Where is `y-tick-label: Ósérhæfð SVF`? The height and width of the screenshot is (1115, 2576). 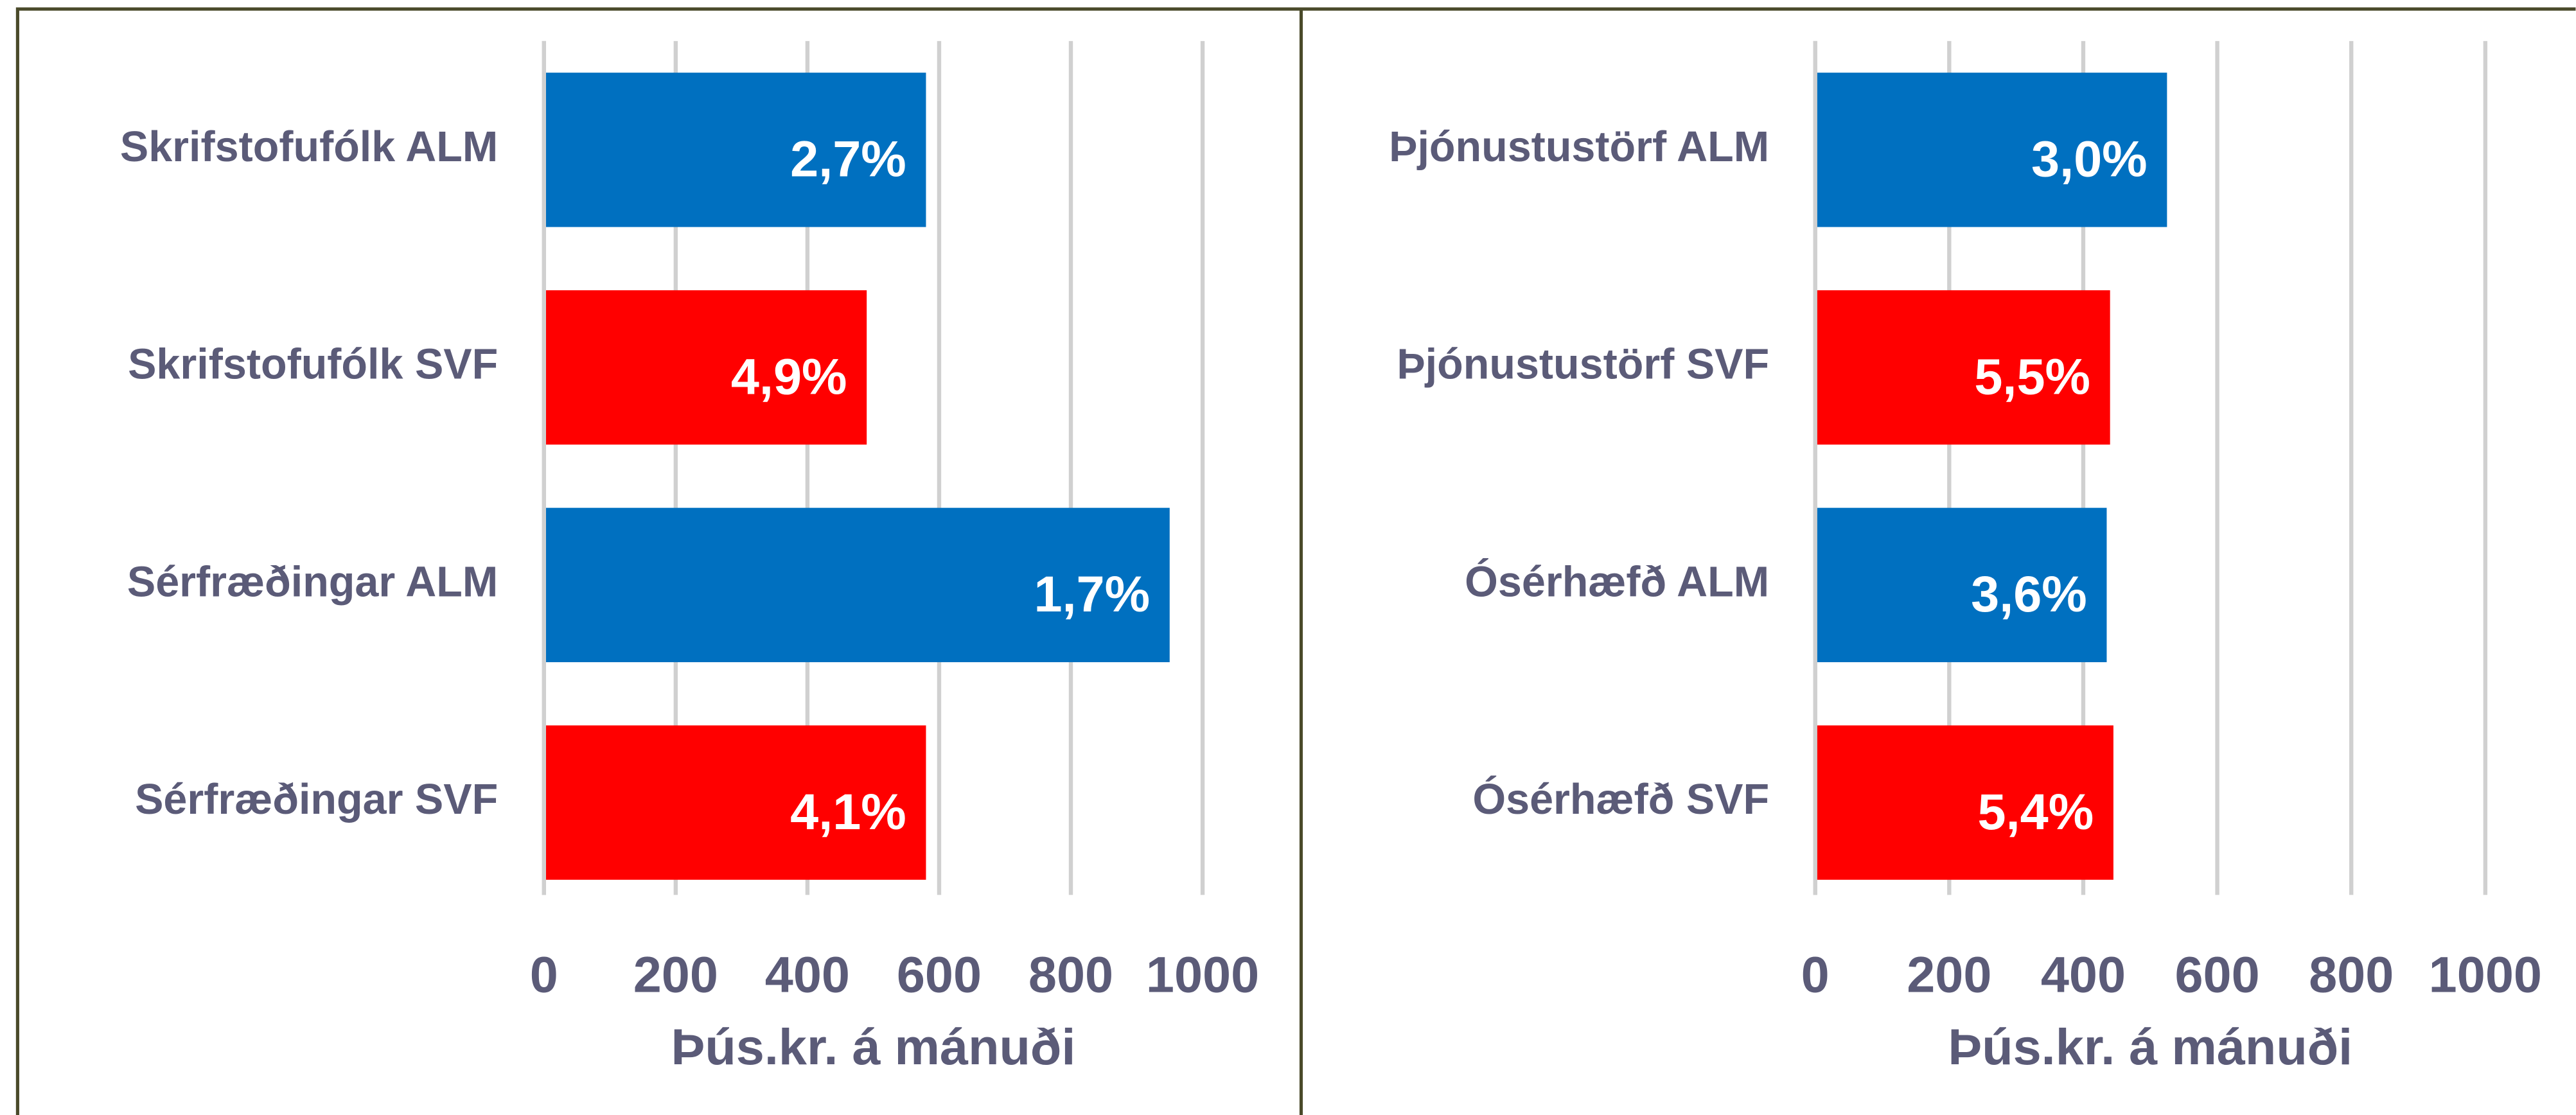 y-tick-label: Ósérhæfð SVF is located at coordinates (1620, 799).